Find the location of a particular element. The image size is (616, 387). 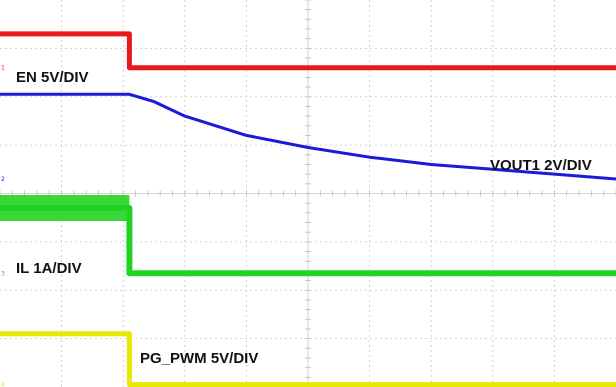

label-en: EN 5V/DIV is located at coordinates (52, 77).